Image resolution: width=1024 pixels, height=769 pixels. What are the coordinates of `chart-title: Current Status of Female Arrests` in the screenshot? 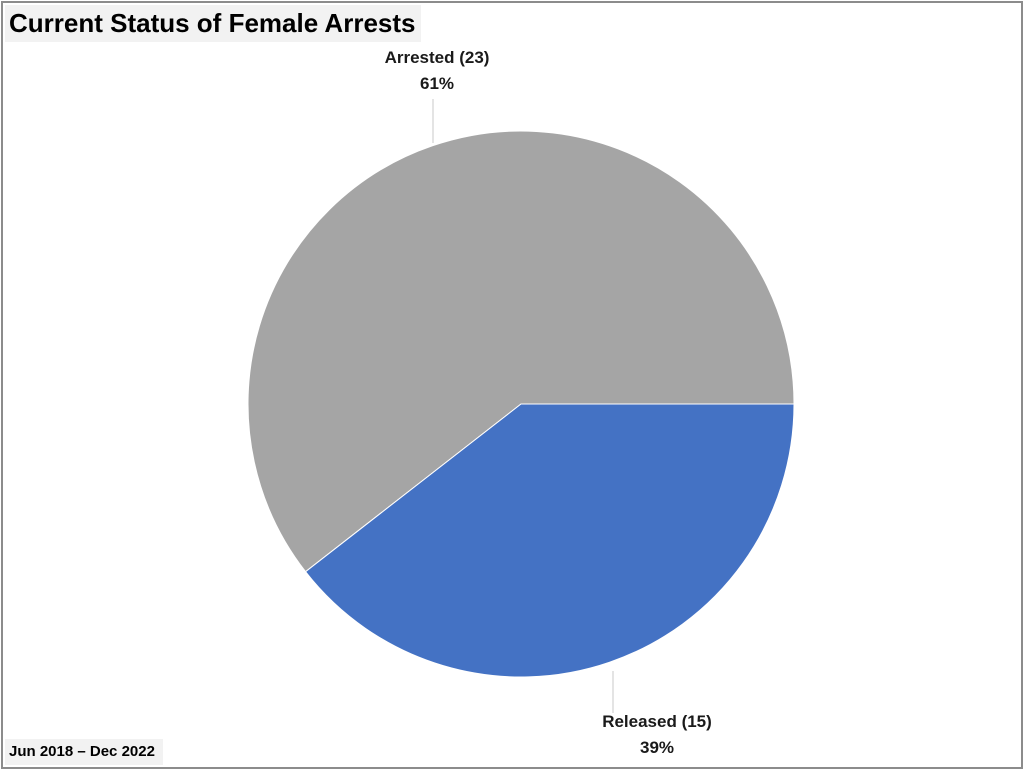 It's located at (213, 23).